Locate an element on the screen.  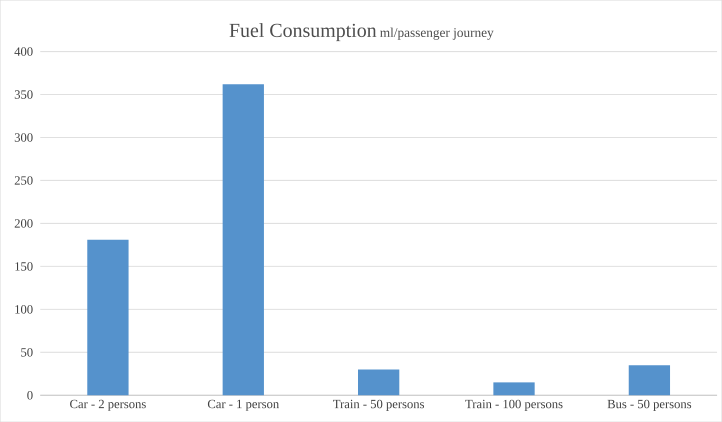
y-tick-label: 0 is located at coordinates (30, 395).